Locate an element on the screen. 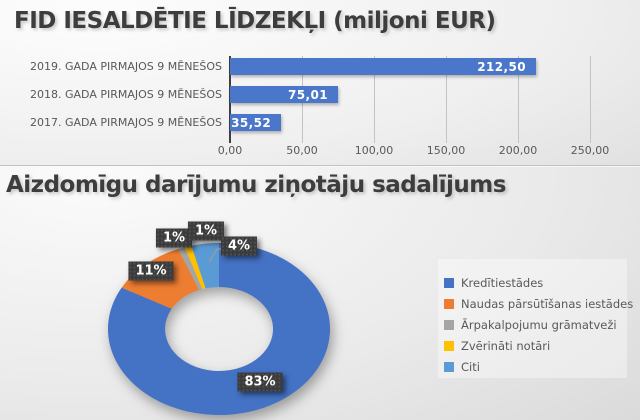 This screenshot has width=640, height=420. value-axis-tick-label: 200,00 is located at coordinates (518, 150).